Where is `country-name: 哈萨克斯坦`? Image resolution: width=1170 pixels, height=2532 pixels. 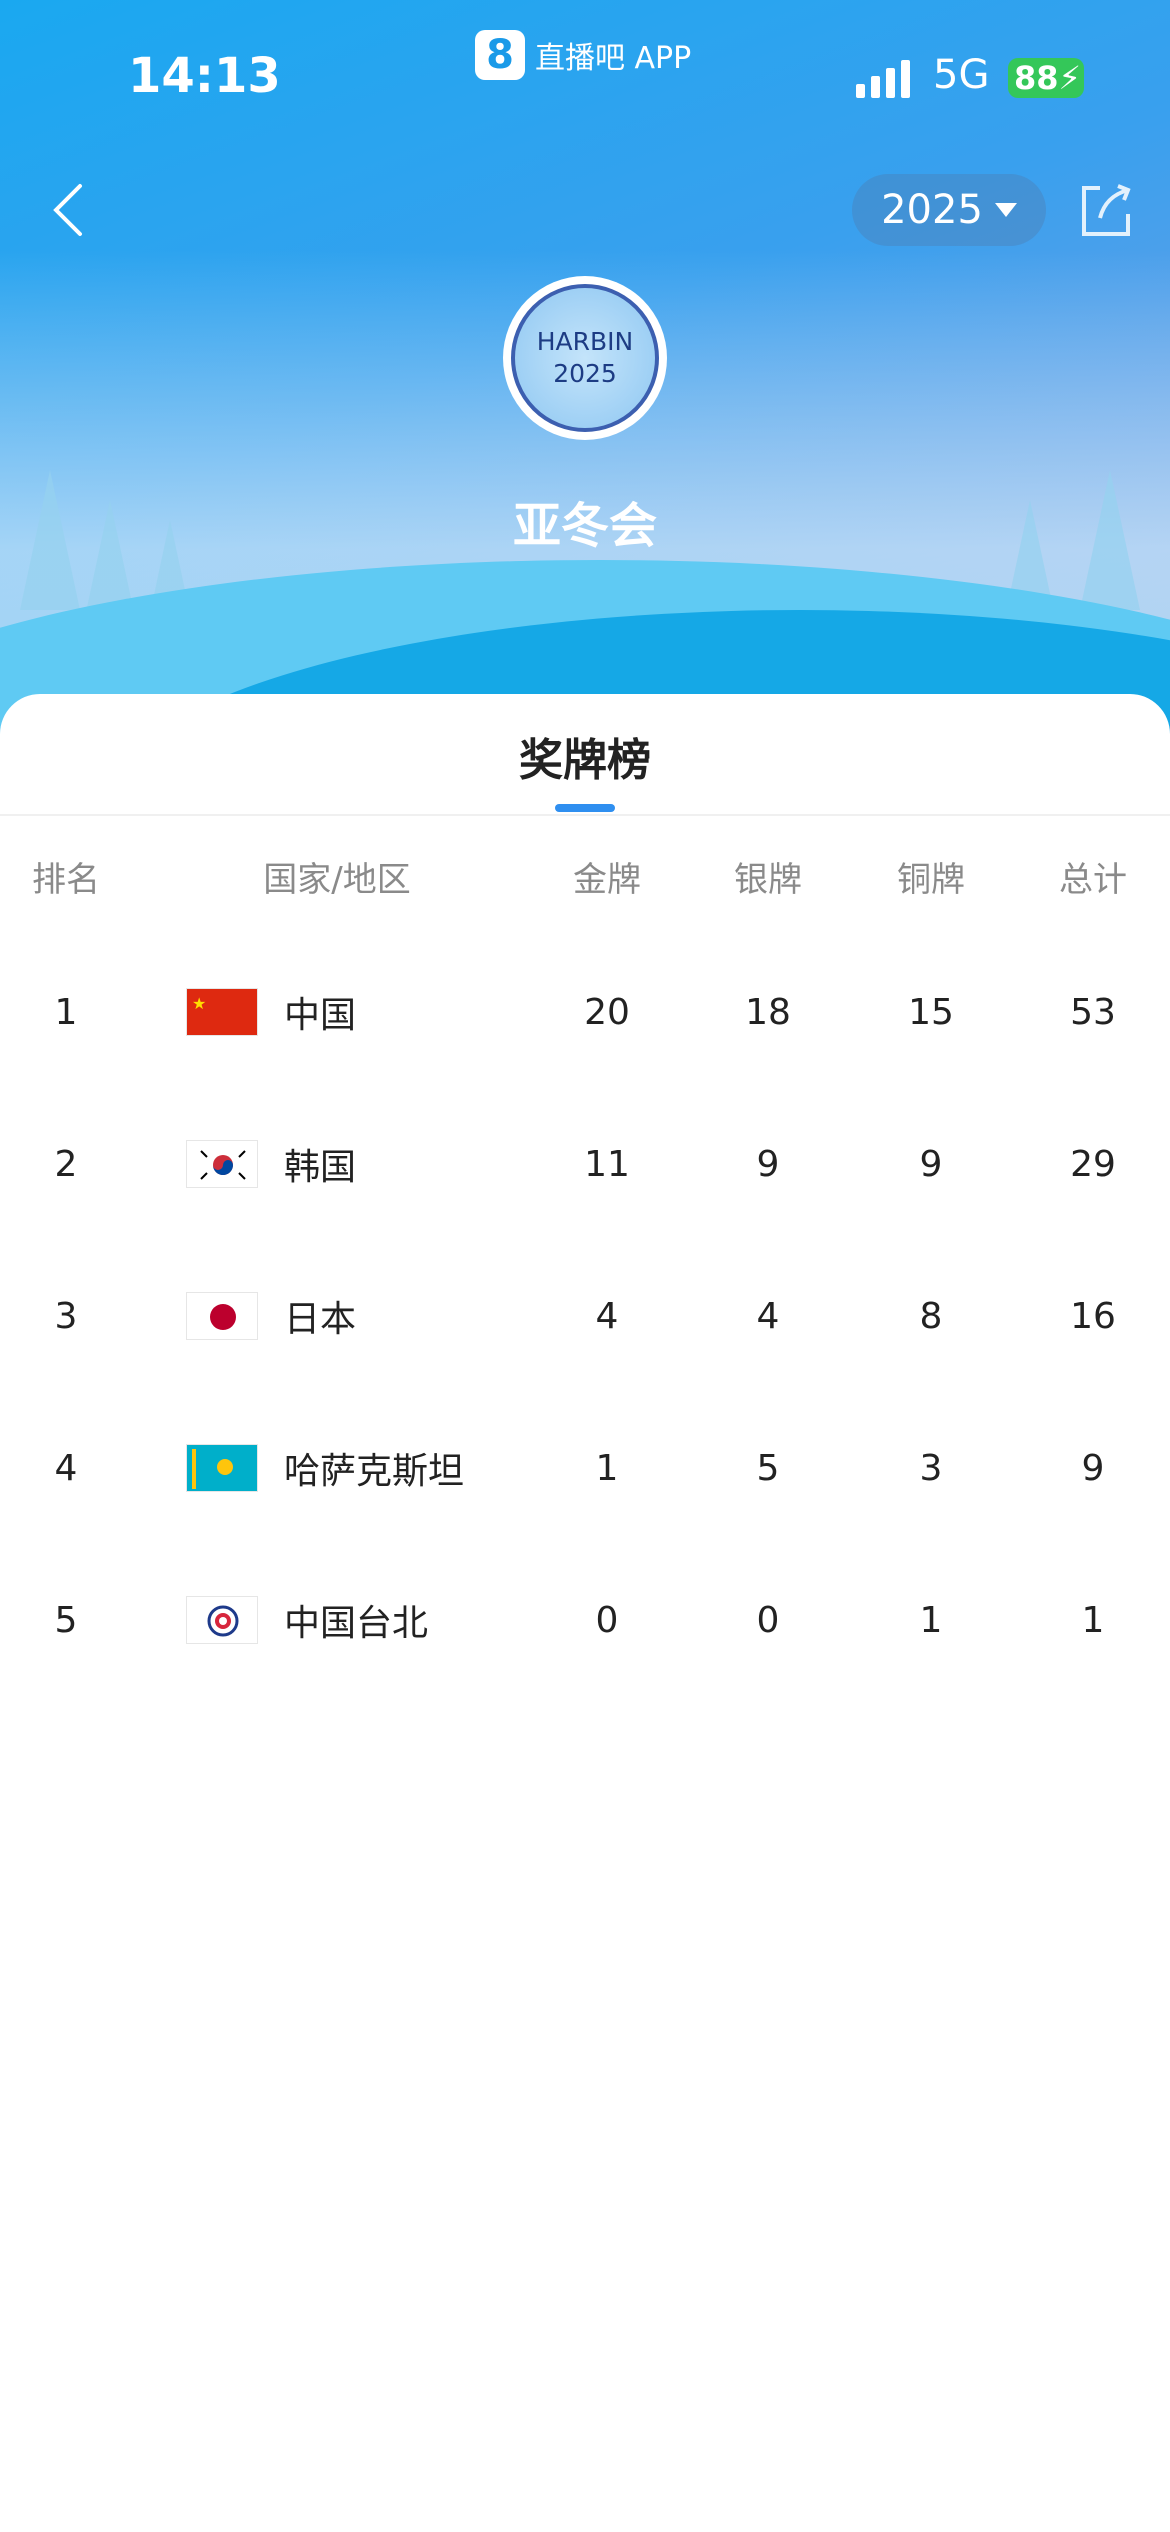
country-name: 哈萨克斯坦 is located at coordinates (374, 1471).